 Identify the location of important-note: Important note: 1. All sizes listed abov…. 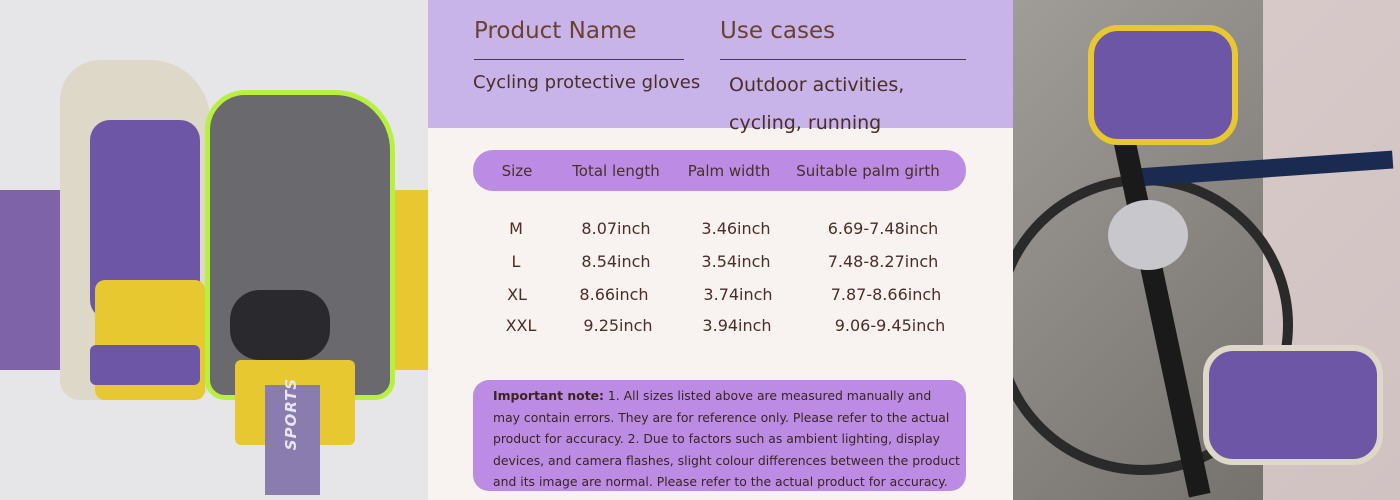
(719, 435).